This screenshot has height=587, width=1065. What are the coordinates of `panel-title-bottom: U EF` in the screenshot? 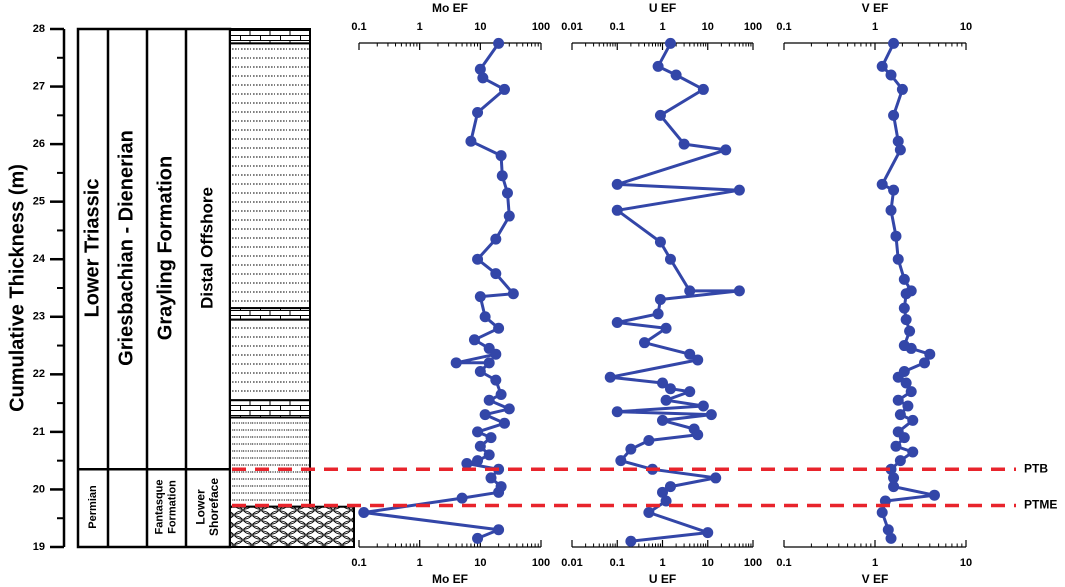 It's located at (662, 579).